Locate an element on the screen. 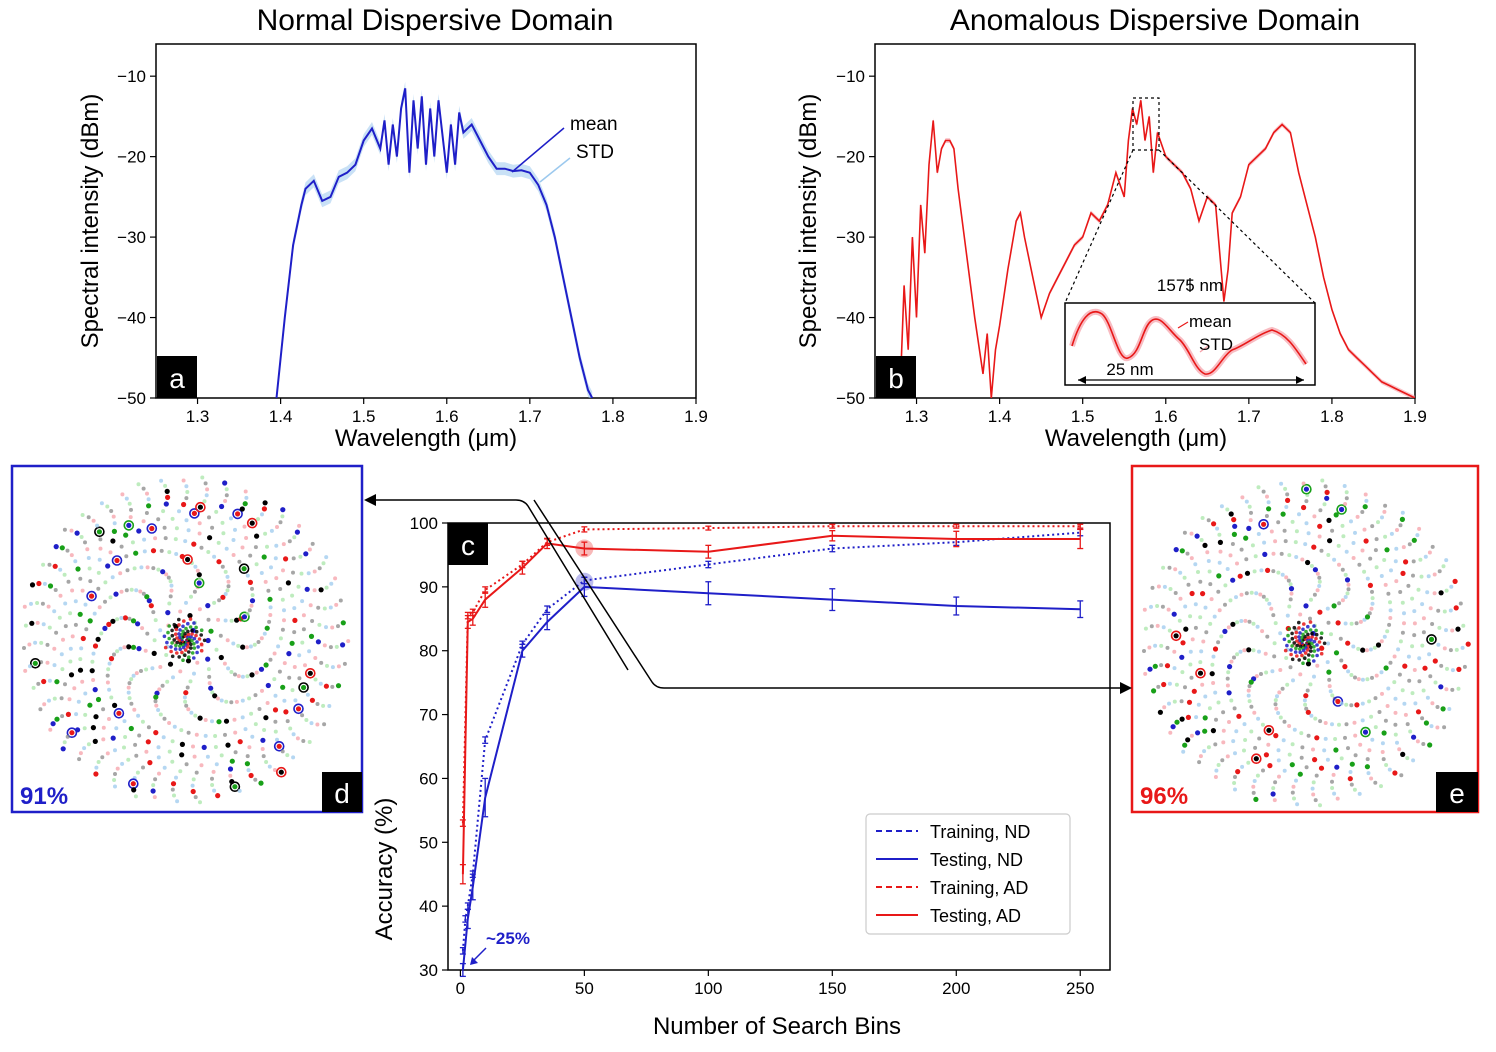 The height and width of the screenshot is (1052, 1496). y-tick-label: −40 is located at coordinates (850, 318).